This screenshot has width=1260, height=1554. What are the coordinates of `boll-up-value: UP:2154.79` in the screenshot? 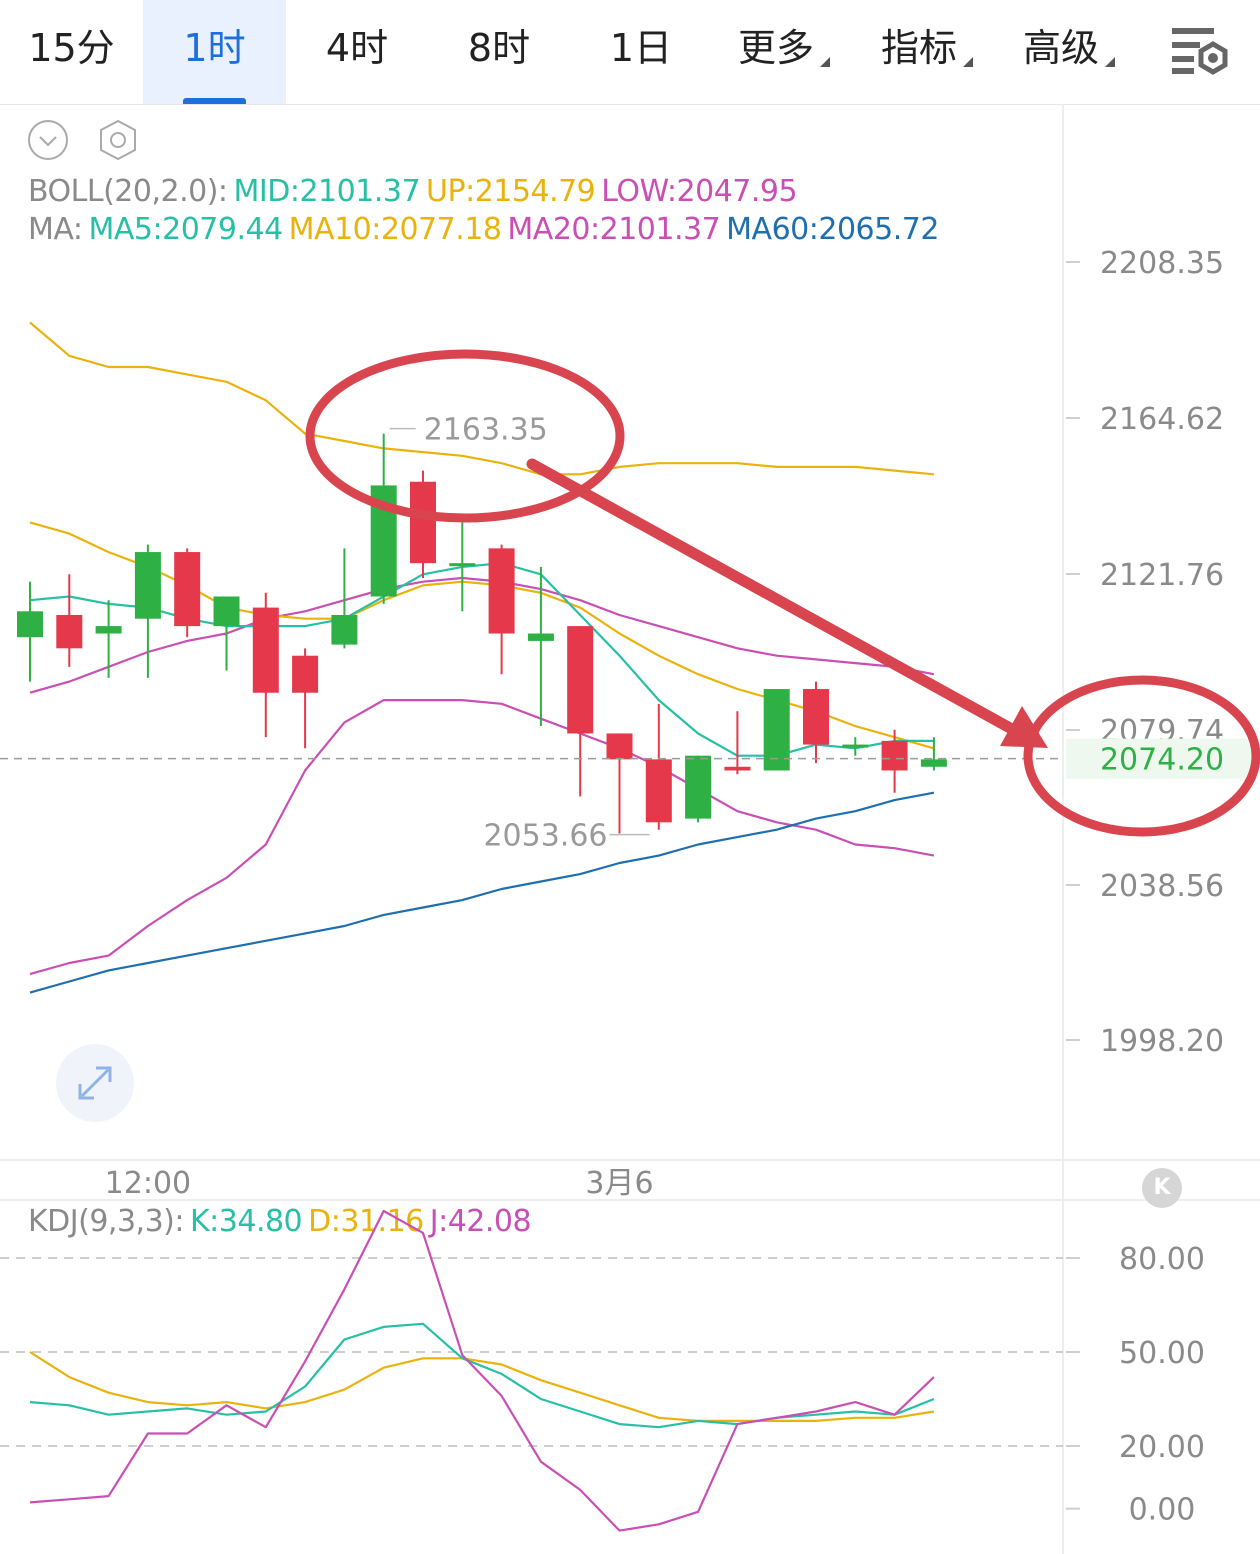 It's located at (511, 191).